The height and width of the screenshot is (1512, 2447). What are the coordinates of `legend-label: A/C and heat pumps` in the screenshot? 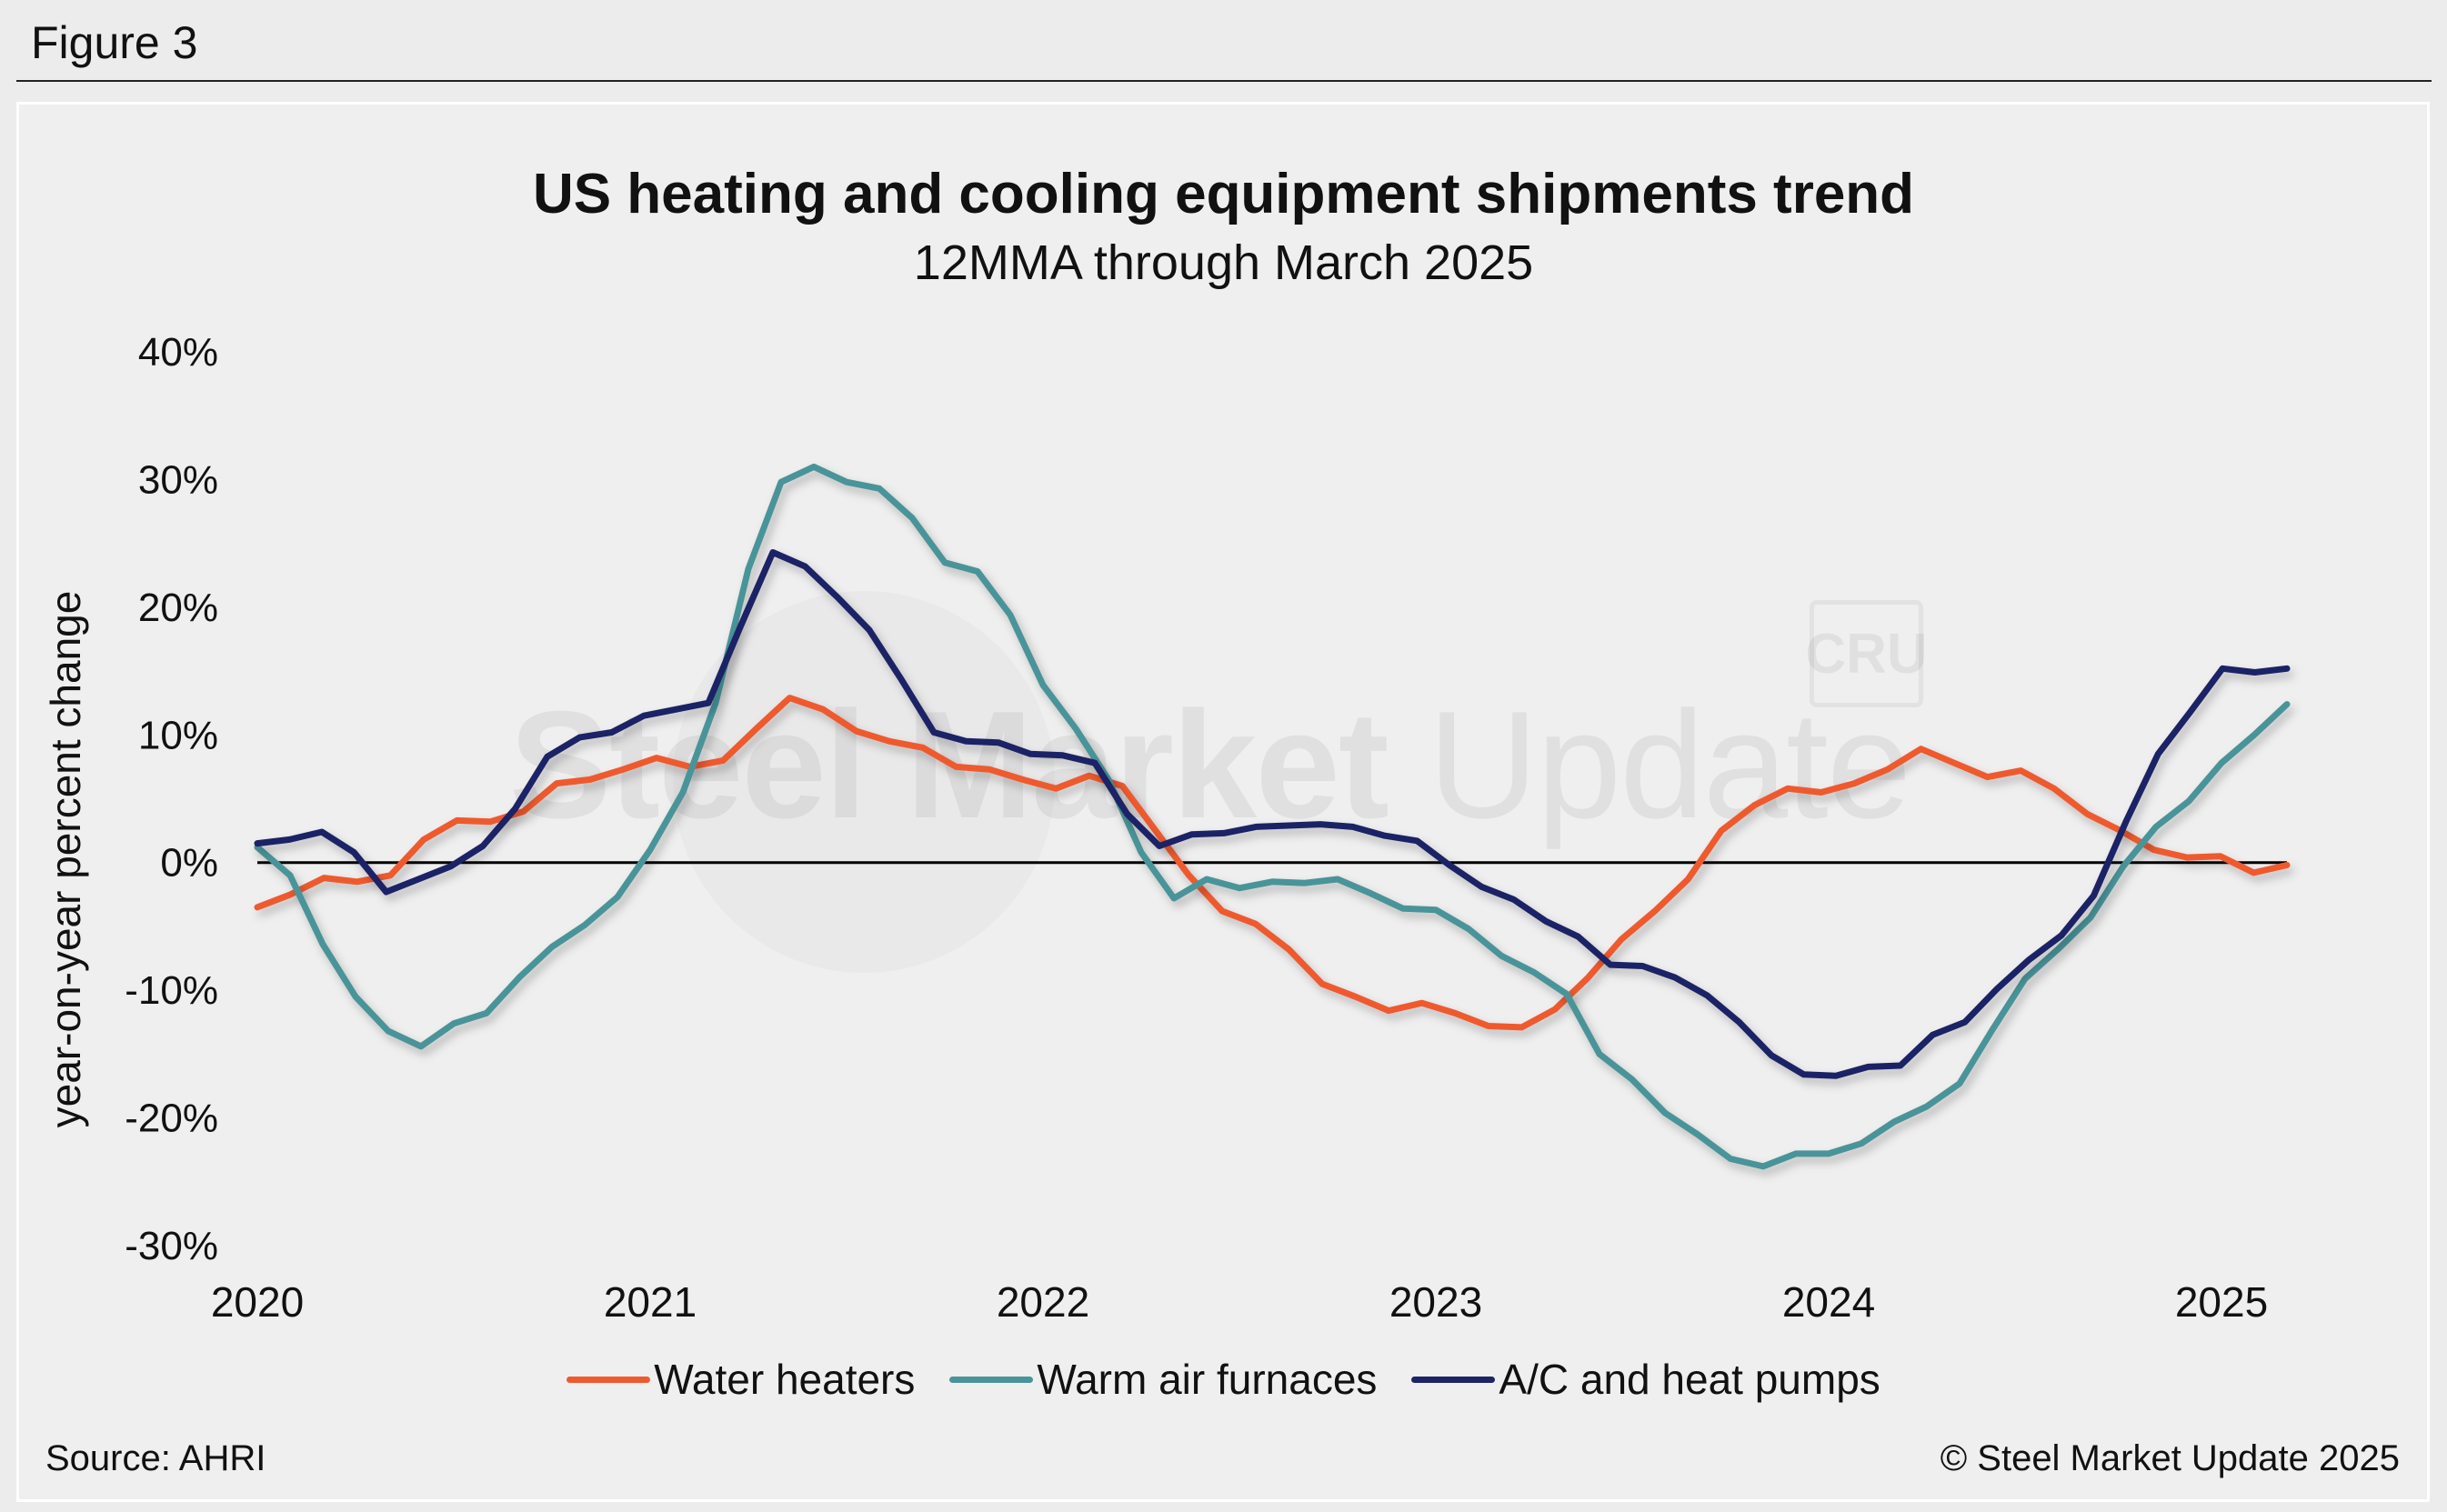 It's located at (1690, 1379).